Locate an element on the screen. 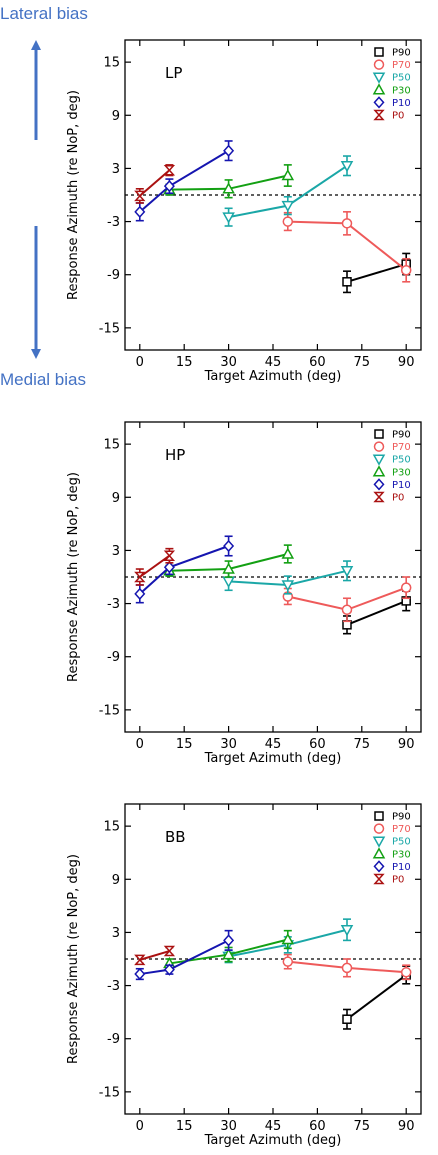 The height and width of the screenshot is (1155, 438). legend-label-p90: P90 is located at coordinates (401, 817).